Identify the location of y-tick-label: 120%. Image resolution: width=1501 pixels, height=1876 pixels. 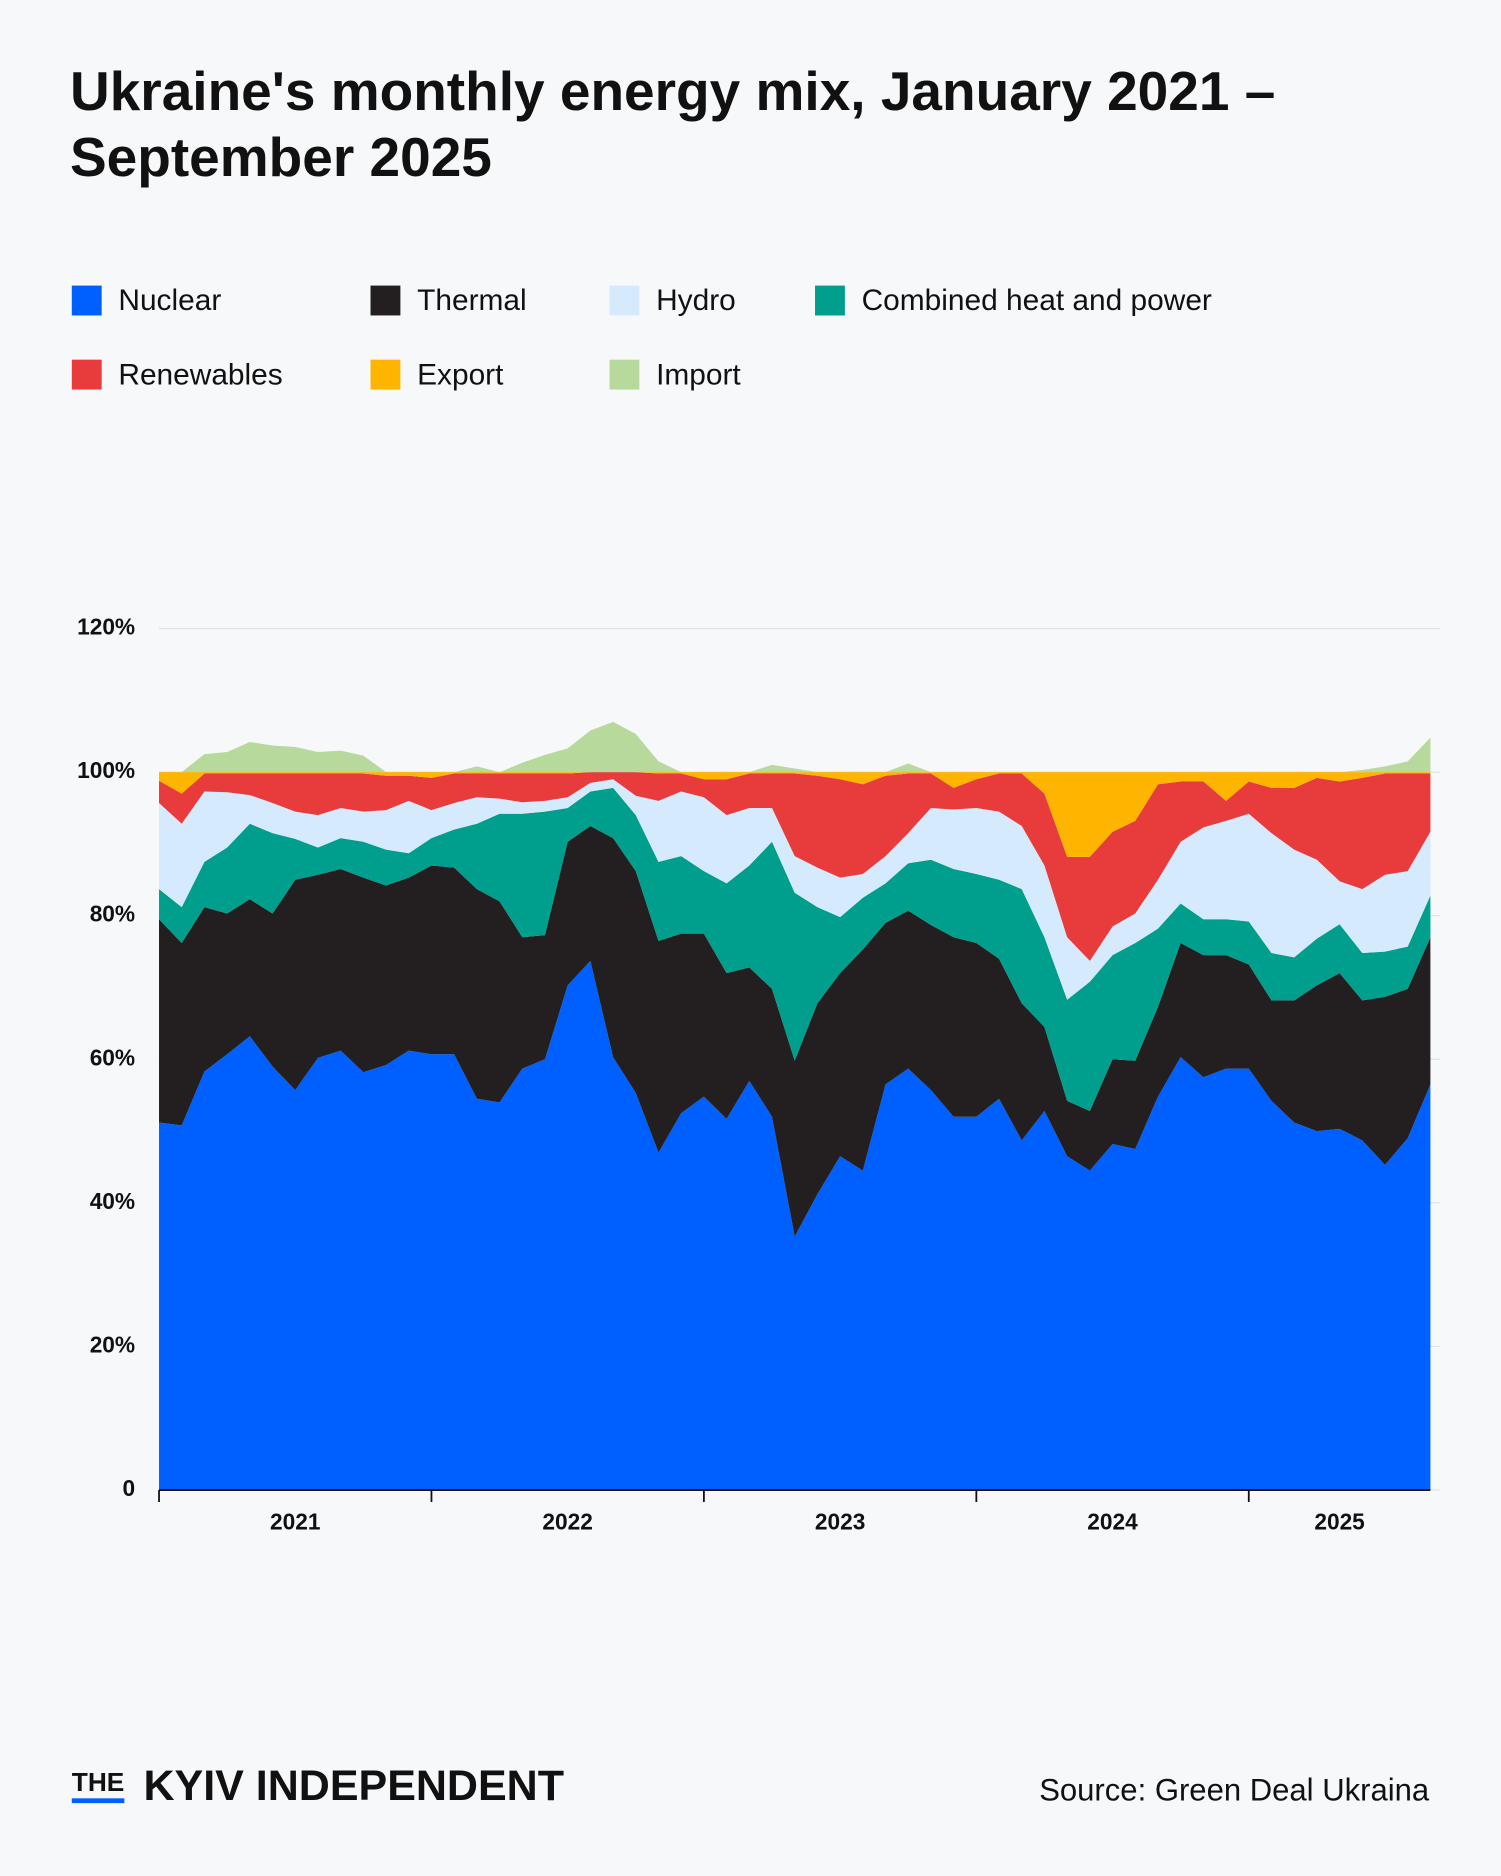
(106, 627).